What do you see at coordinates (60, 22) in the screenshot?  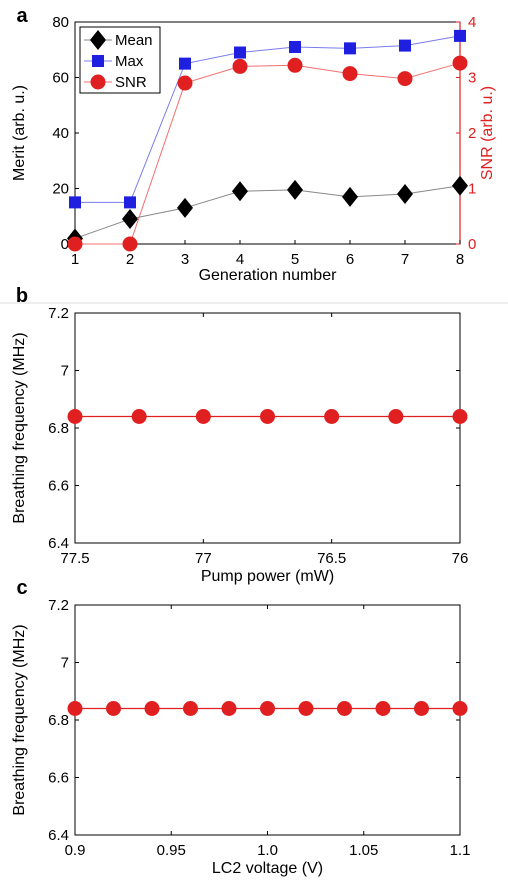 I see `y-tick-label-a: 80` at bounding box center [60, 22].